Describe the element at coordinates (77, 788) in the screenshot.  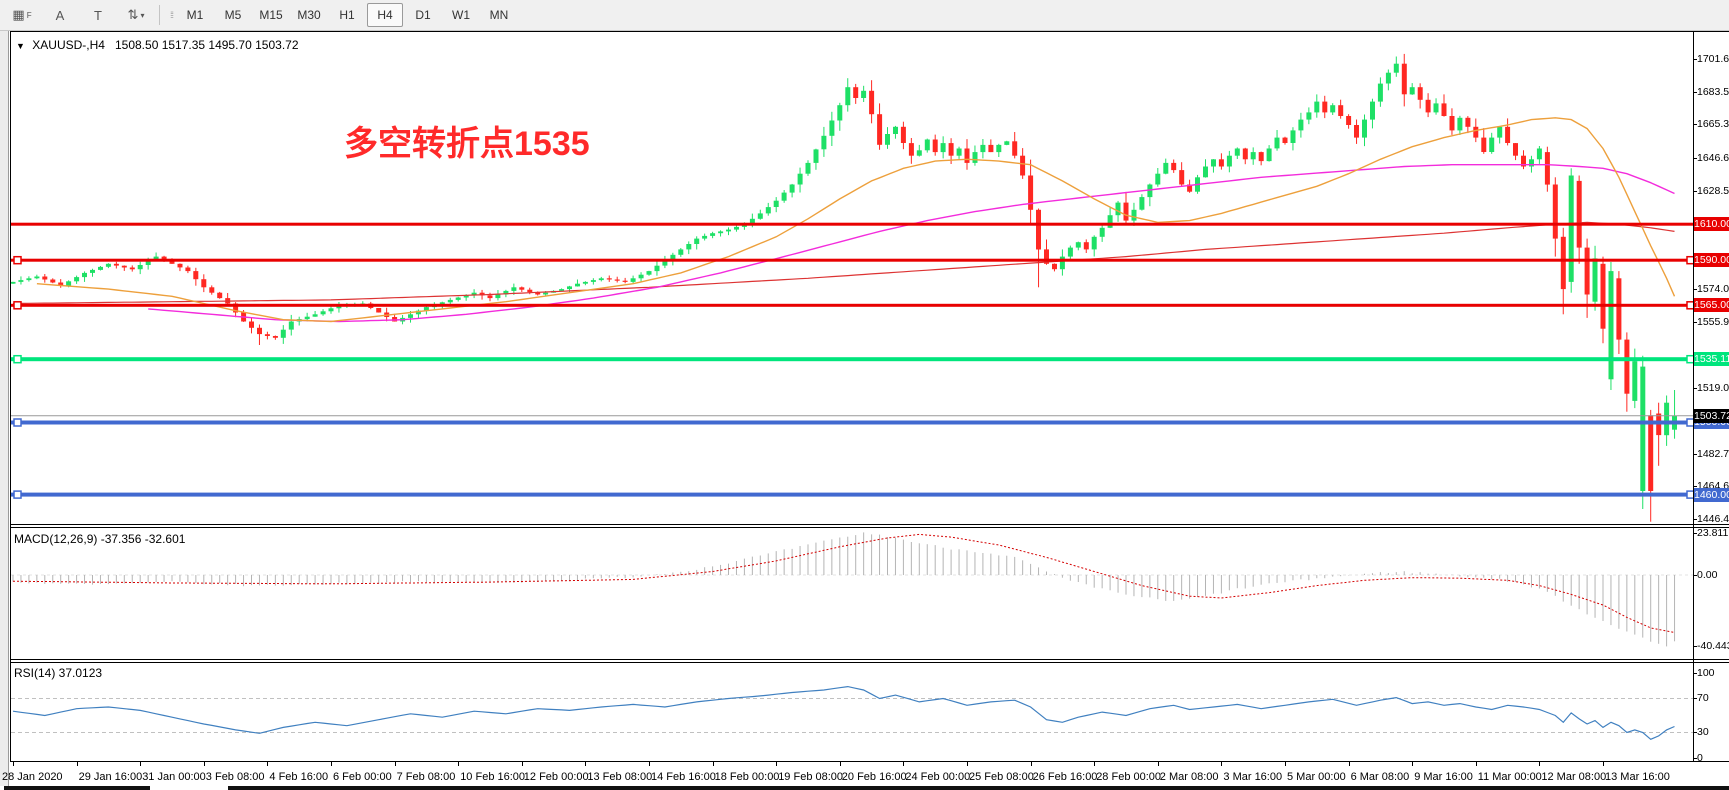
I see `bottom-edge-left` at that location.